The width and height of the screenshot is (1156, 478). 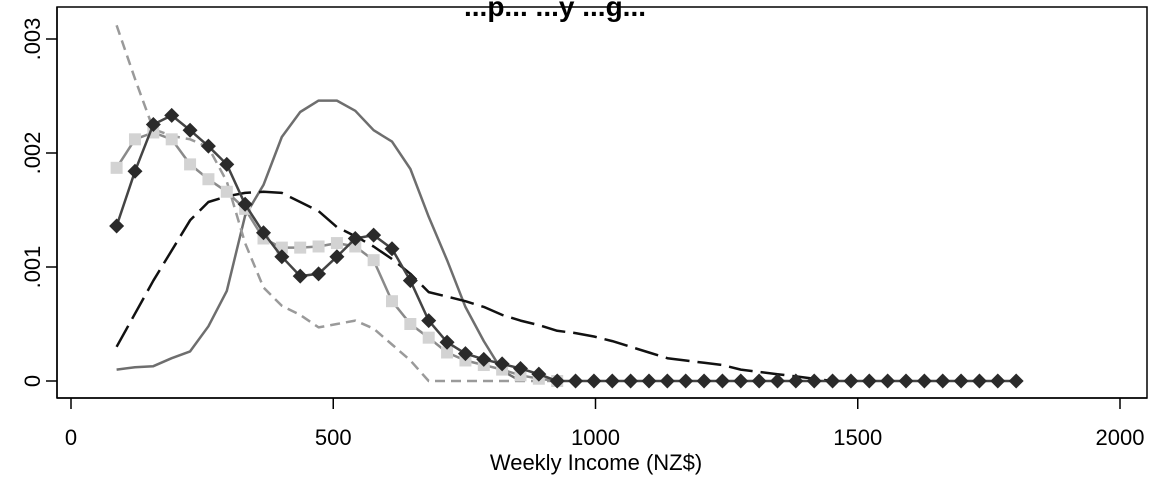 I want to click on y-tick-label: .001, so click(x=32, y=267).